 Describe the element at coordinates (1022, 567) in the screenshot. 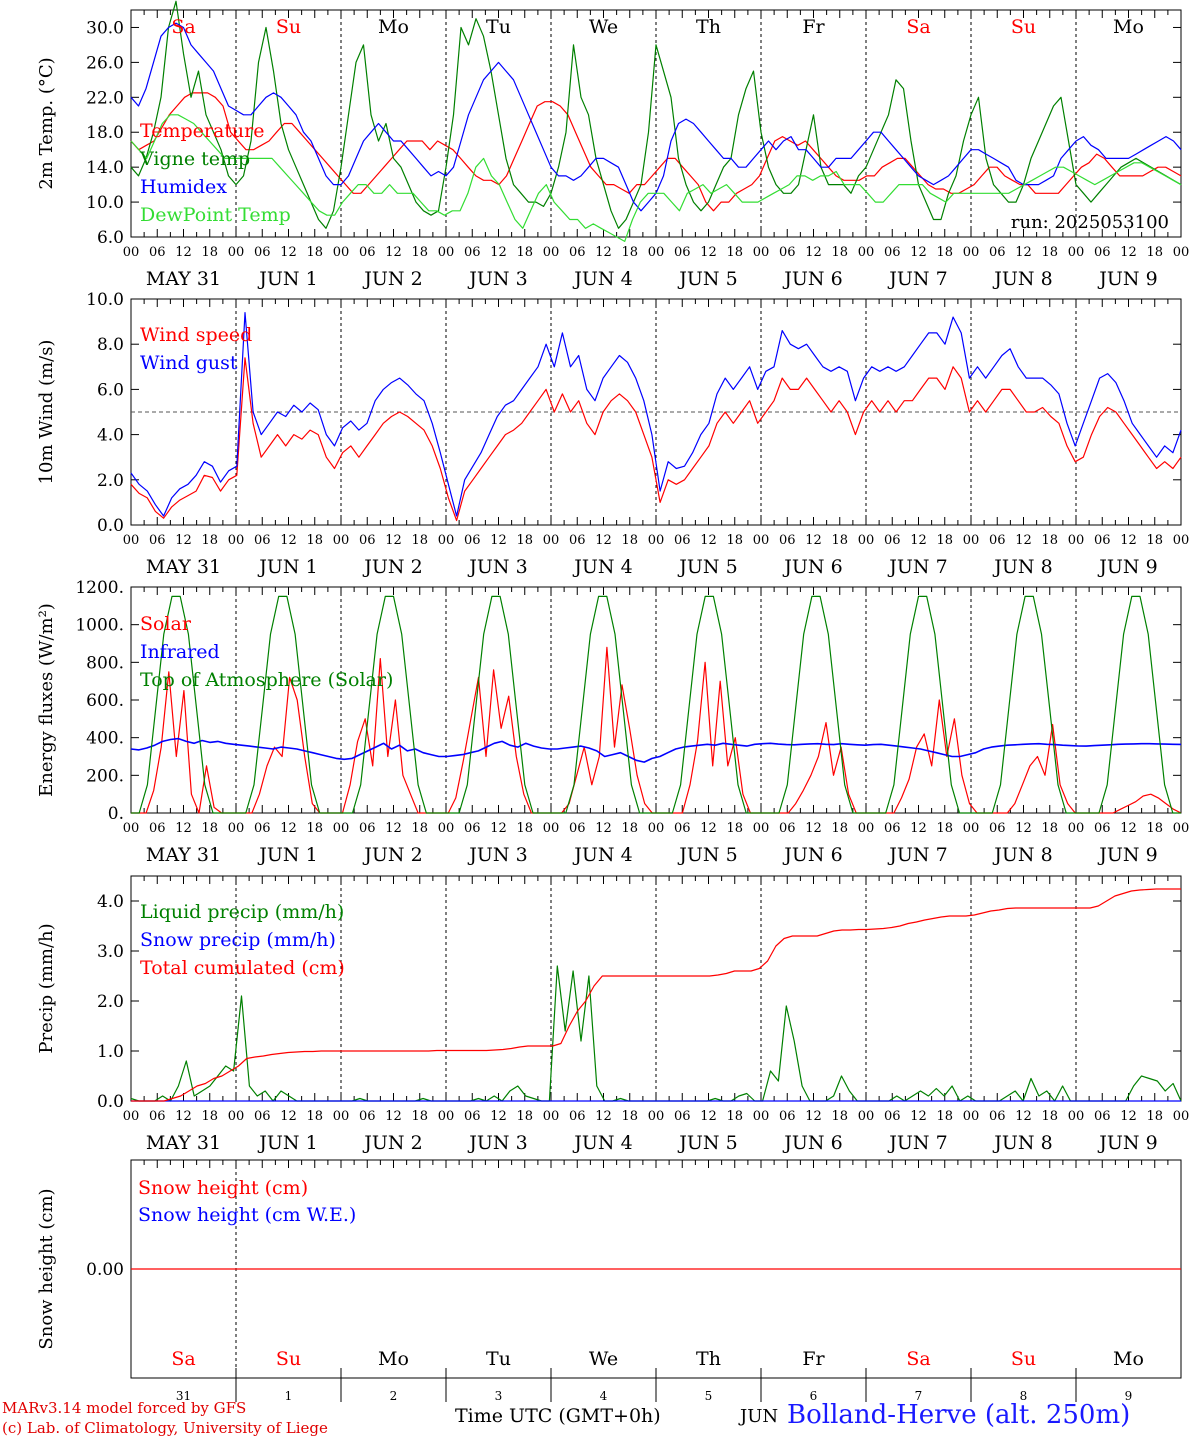

I see `date-label: JUN 8` at that location.